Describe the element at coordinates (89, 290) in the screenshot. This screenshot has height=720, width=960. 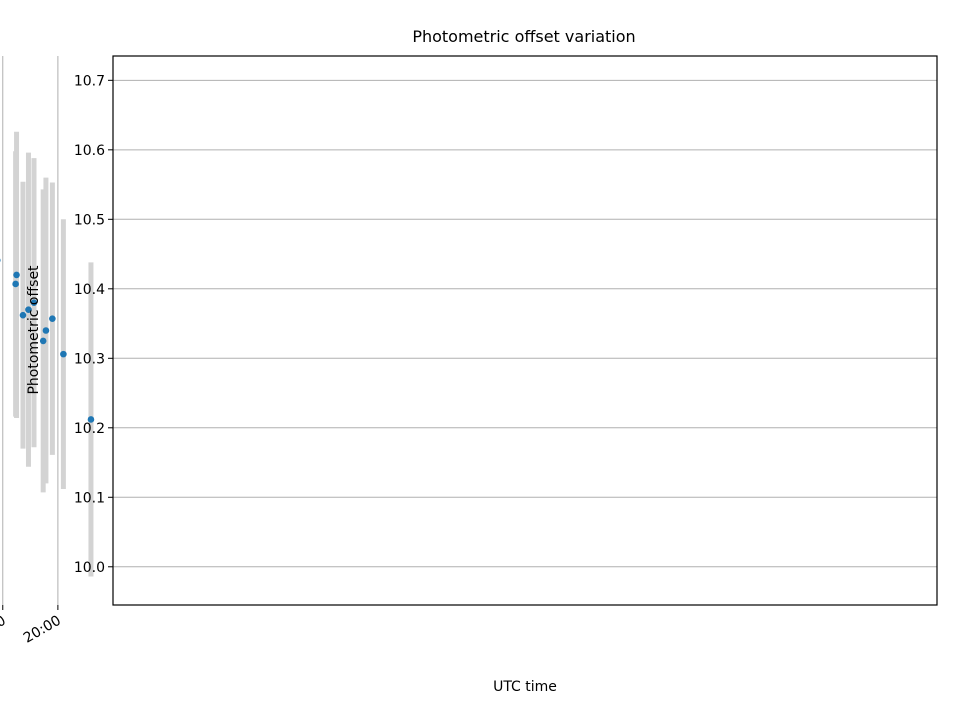
I see `y-tick-label: 10.4` at that location.